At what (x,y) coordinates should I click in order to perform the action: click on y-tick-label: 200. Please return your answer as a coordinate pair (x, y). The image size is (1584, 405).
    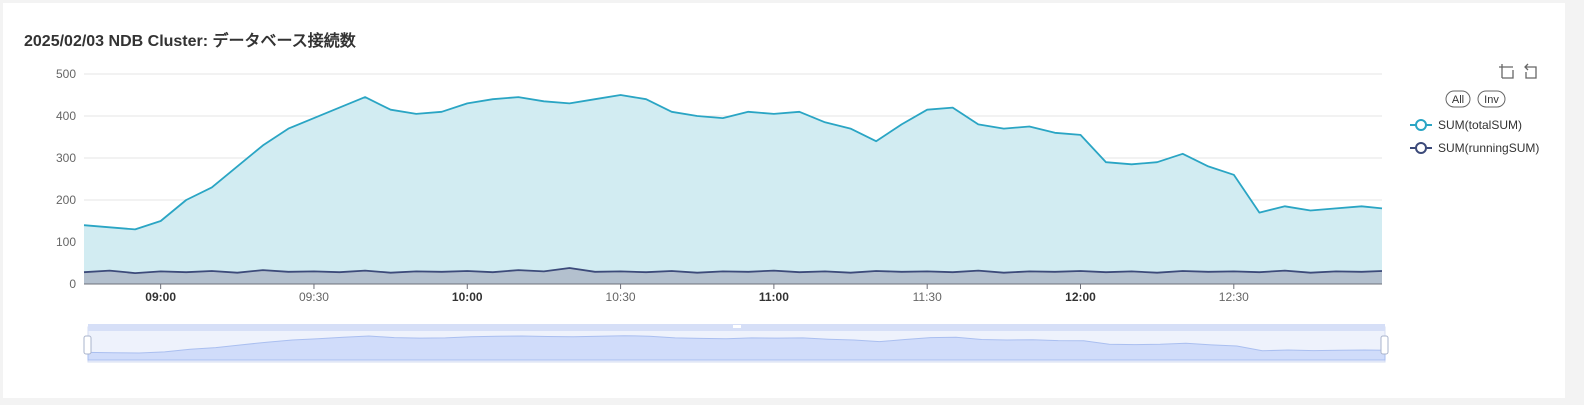
    Looking at the image, I should click on (66, 200).